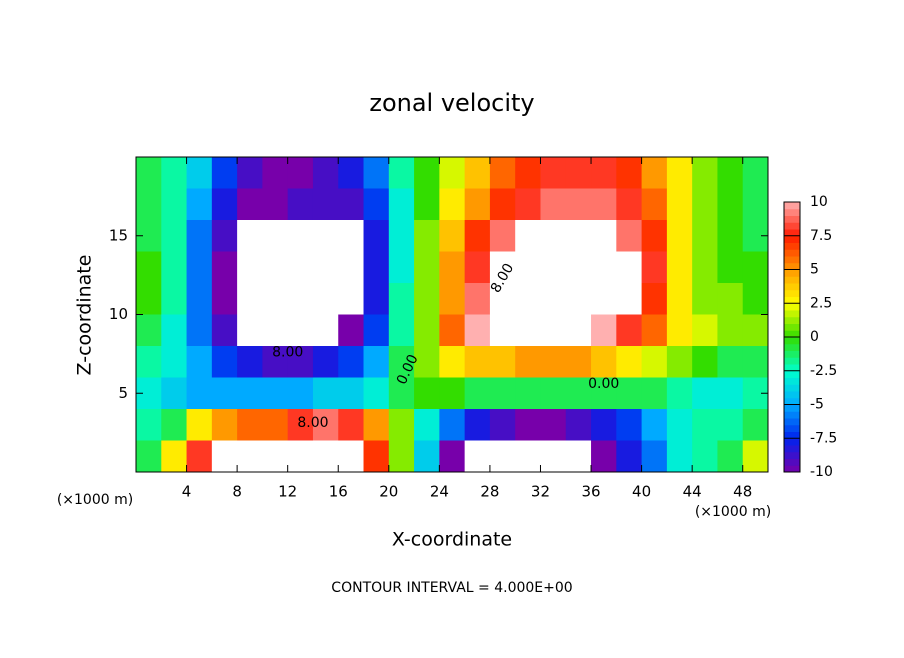 The height and width of the screenshot is (658, 904). I want to click on colorbar-tick-label: -10, so click(821, 472).